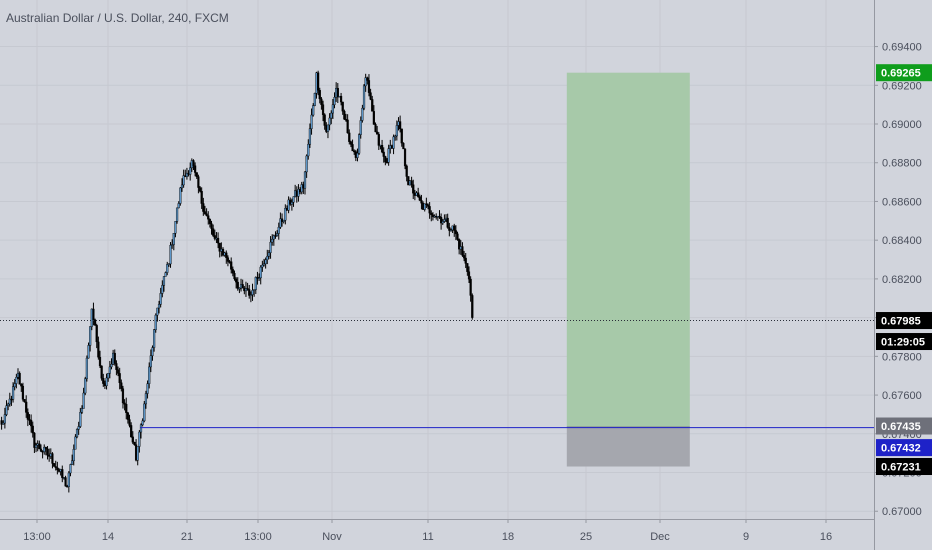  What do you see at coordinates (628, 447) in the screenshot?
I see `stop-zone` at bounding box center [628, 447].